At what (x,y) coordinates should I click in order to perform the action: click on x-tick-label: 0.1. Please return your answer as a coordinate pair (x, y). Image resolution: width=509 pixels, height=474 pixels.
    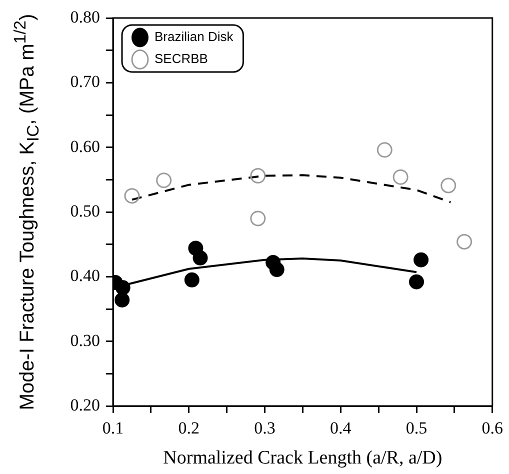
    Looking at the image, I should click on (113, 428).